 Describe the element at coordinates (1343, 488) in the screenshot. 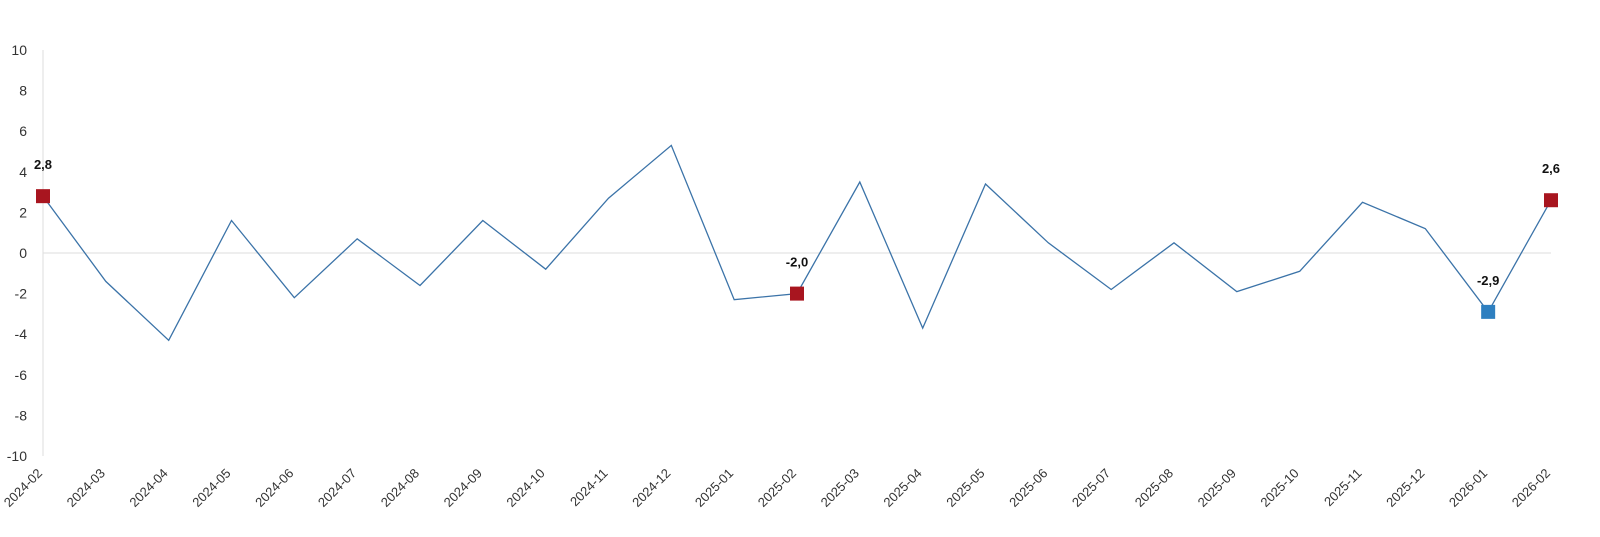

I see `x-tick-label: 2025-11` at that location.